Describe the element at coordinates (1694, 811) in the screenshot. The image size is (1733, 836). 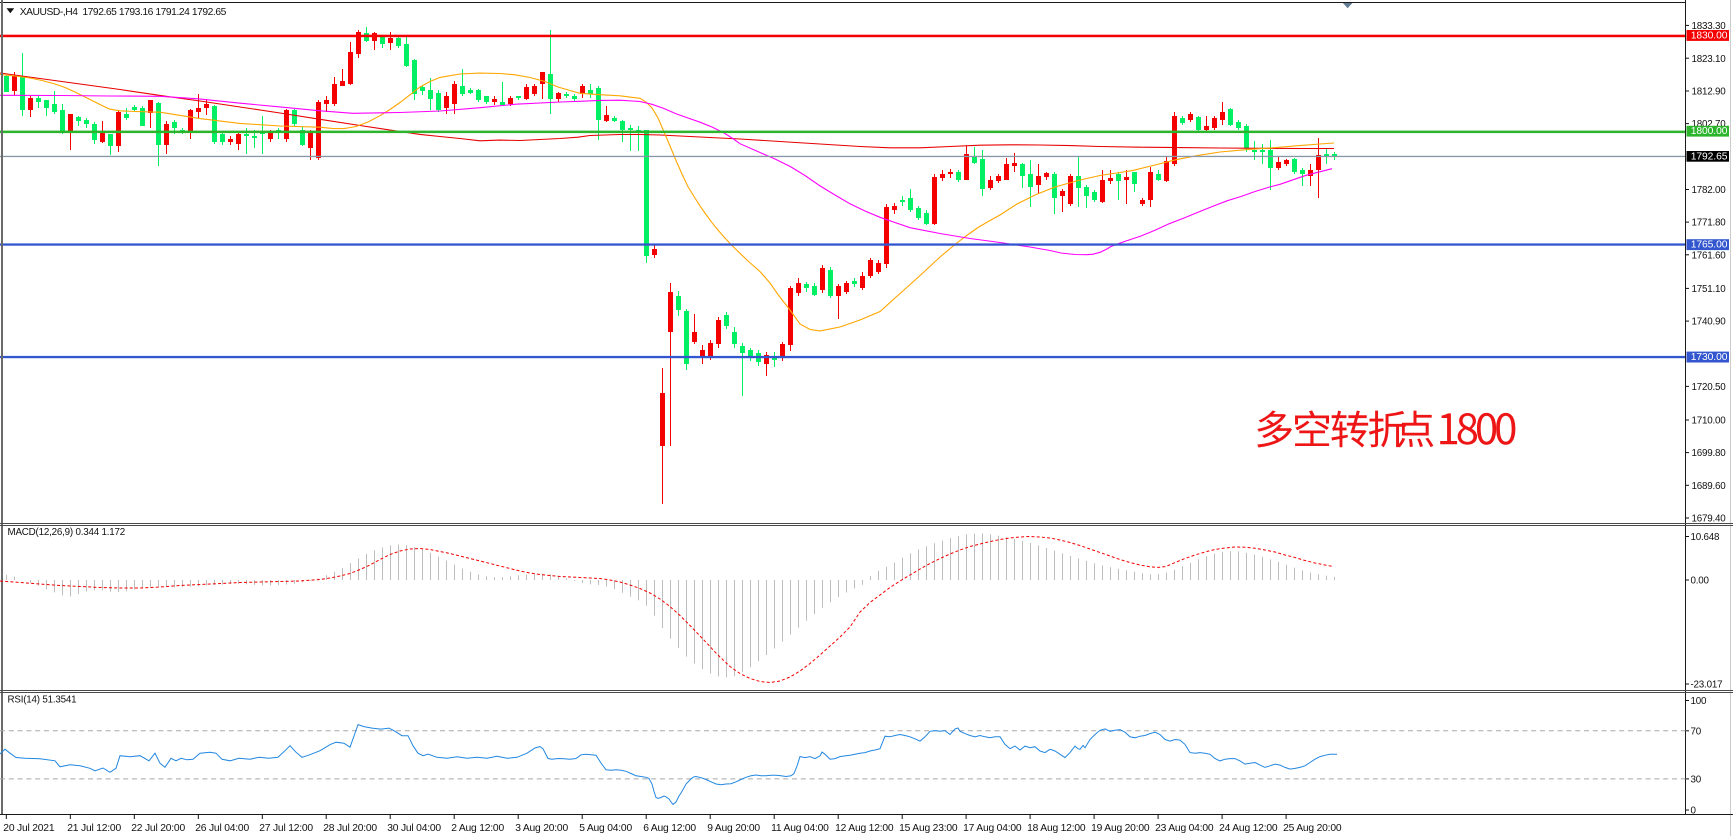
I see `svg-text: 0` at that location.